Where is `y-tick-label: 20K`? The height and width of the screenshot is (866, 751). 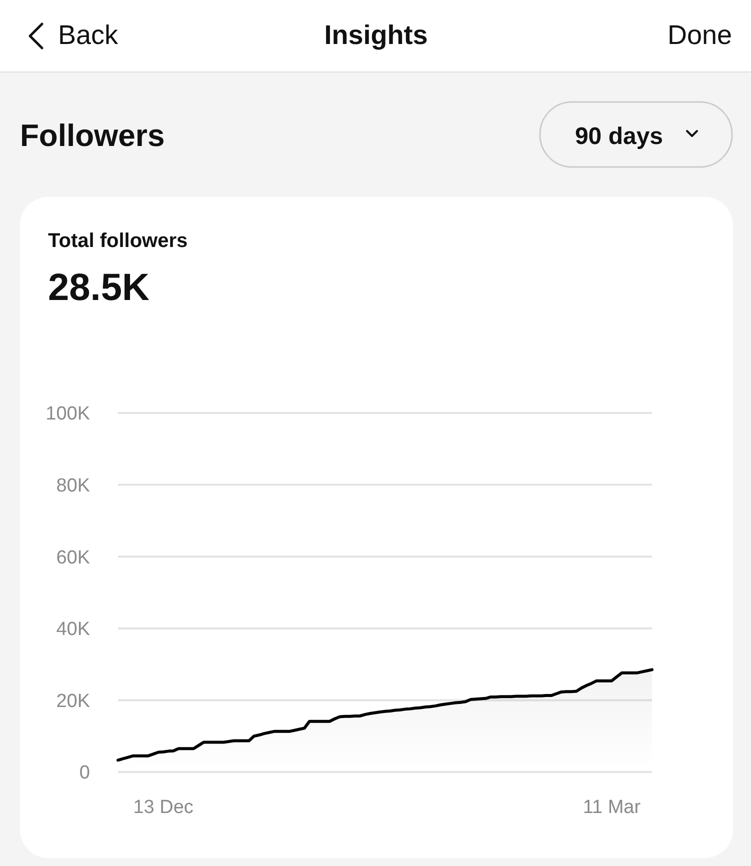 y-tick-label: 20K is located at coordinates (73, 701).